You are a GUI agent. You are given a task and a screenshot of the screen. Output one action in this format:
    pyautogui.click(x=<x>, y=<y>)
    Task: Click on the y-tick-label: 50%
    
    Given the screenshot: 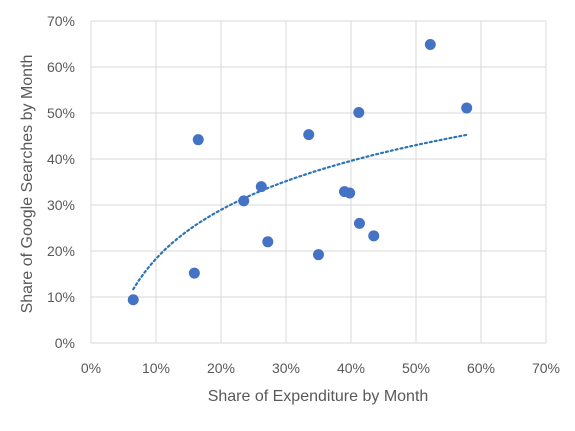 What is the action you would take?
    pyautogui.click(x=61, y=113)
    